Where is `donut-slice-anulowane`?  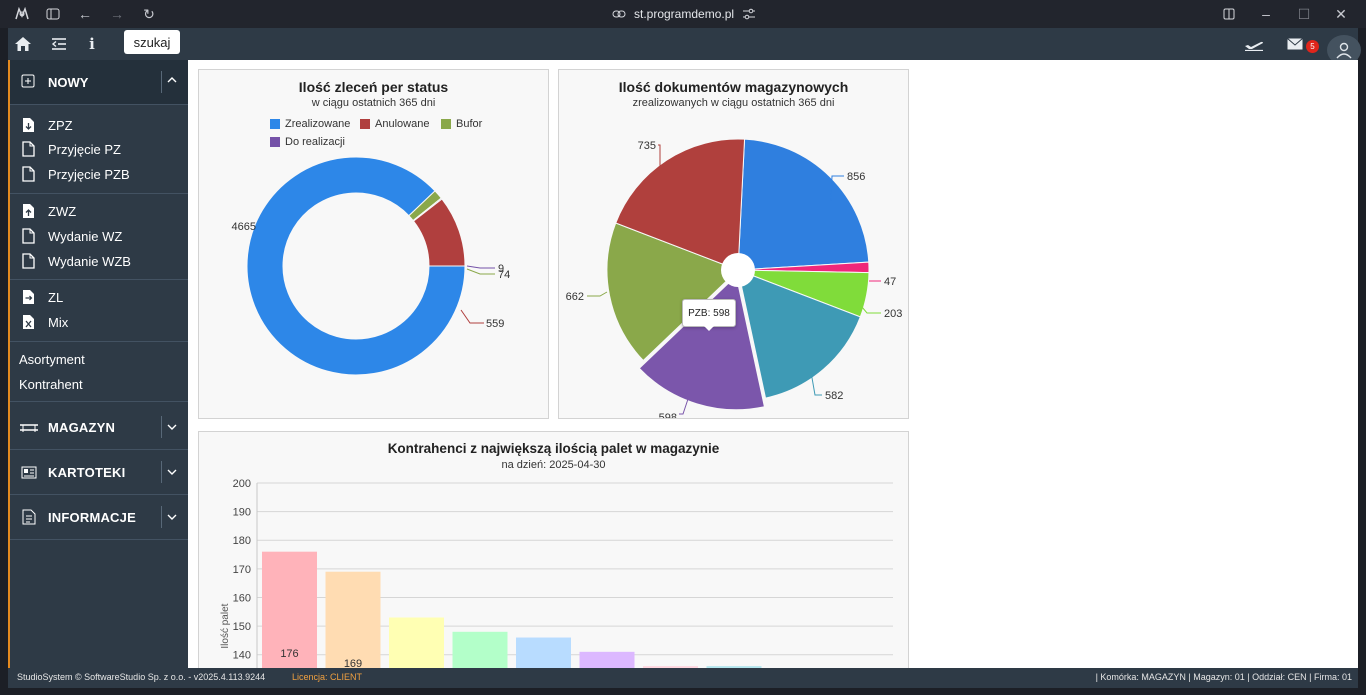
donut-slice-anulowane is located at coordinates (439, 232).